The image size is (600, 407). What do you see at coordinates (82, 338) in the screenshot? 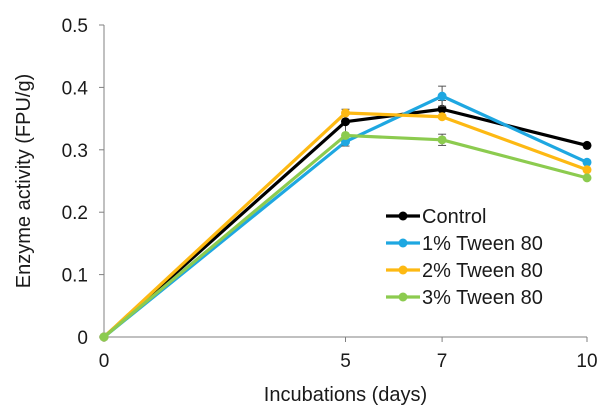
I see `y-tick-label: 0` at bounding box center [82, 338].